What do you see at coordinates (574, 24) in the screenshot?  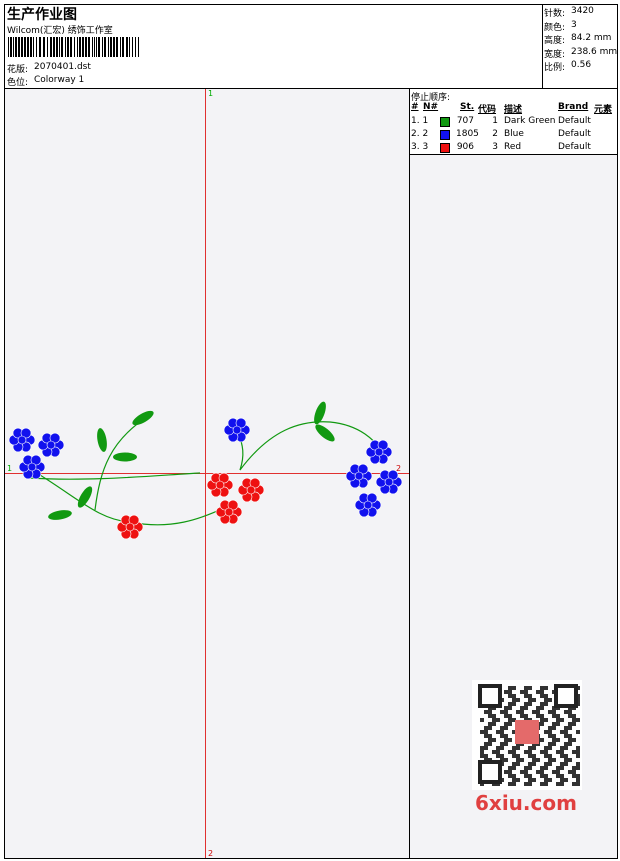 I see `info-value: 3` at bounding box center [574, 24].